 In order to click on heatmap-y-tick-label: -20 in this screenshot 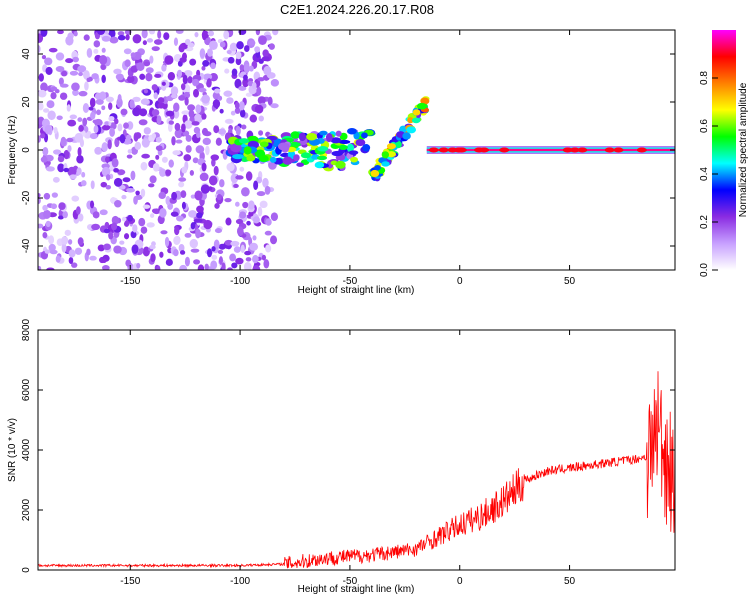, I will do `click(26, 197)`.